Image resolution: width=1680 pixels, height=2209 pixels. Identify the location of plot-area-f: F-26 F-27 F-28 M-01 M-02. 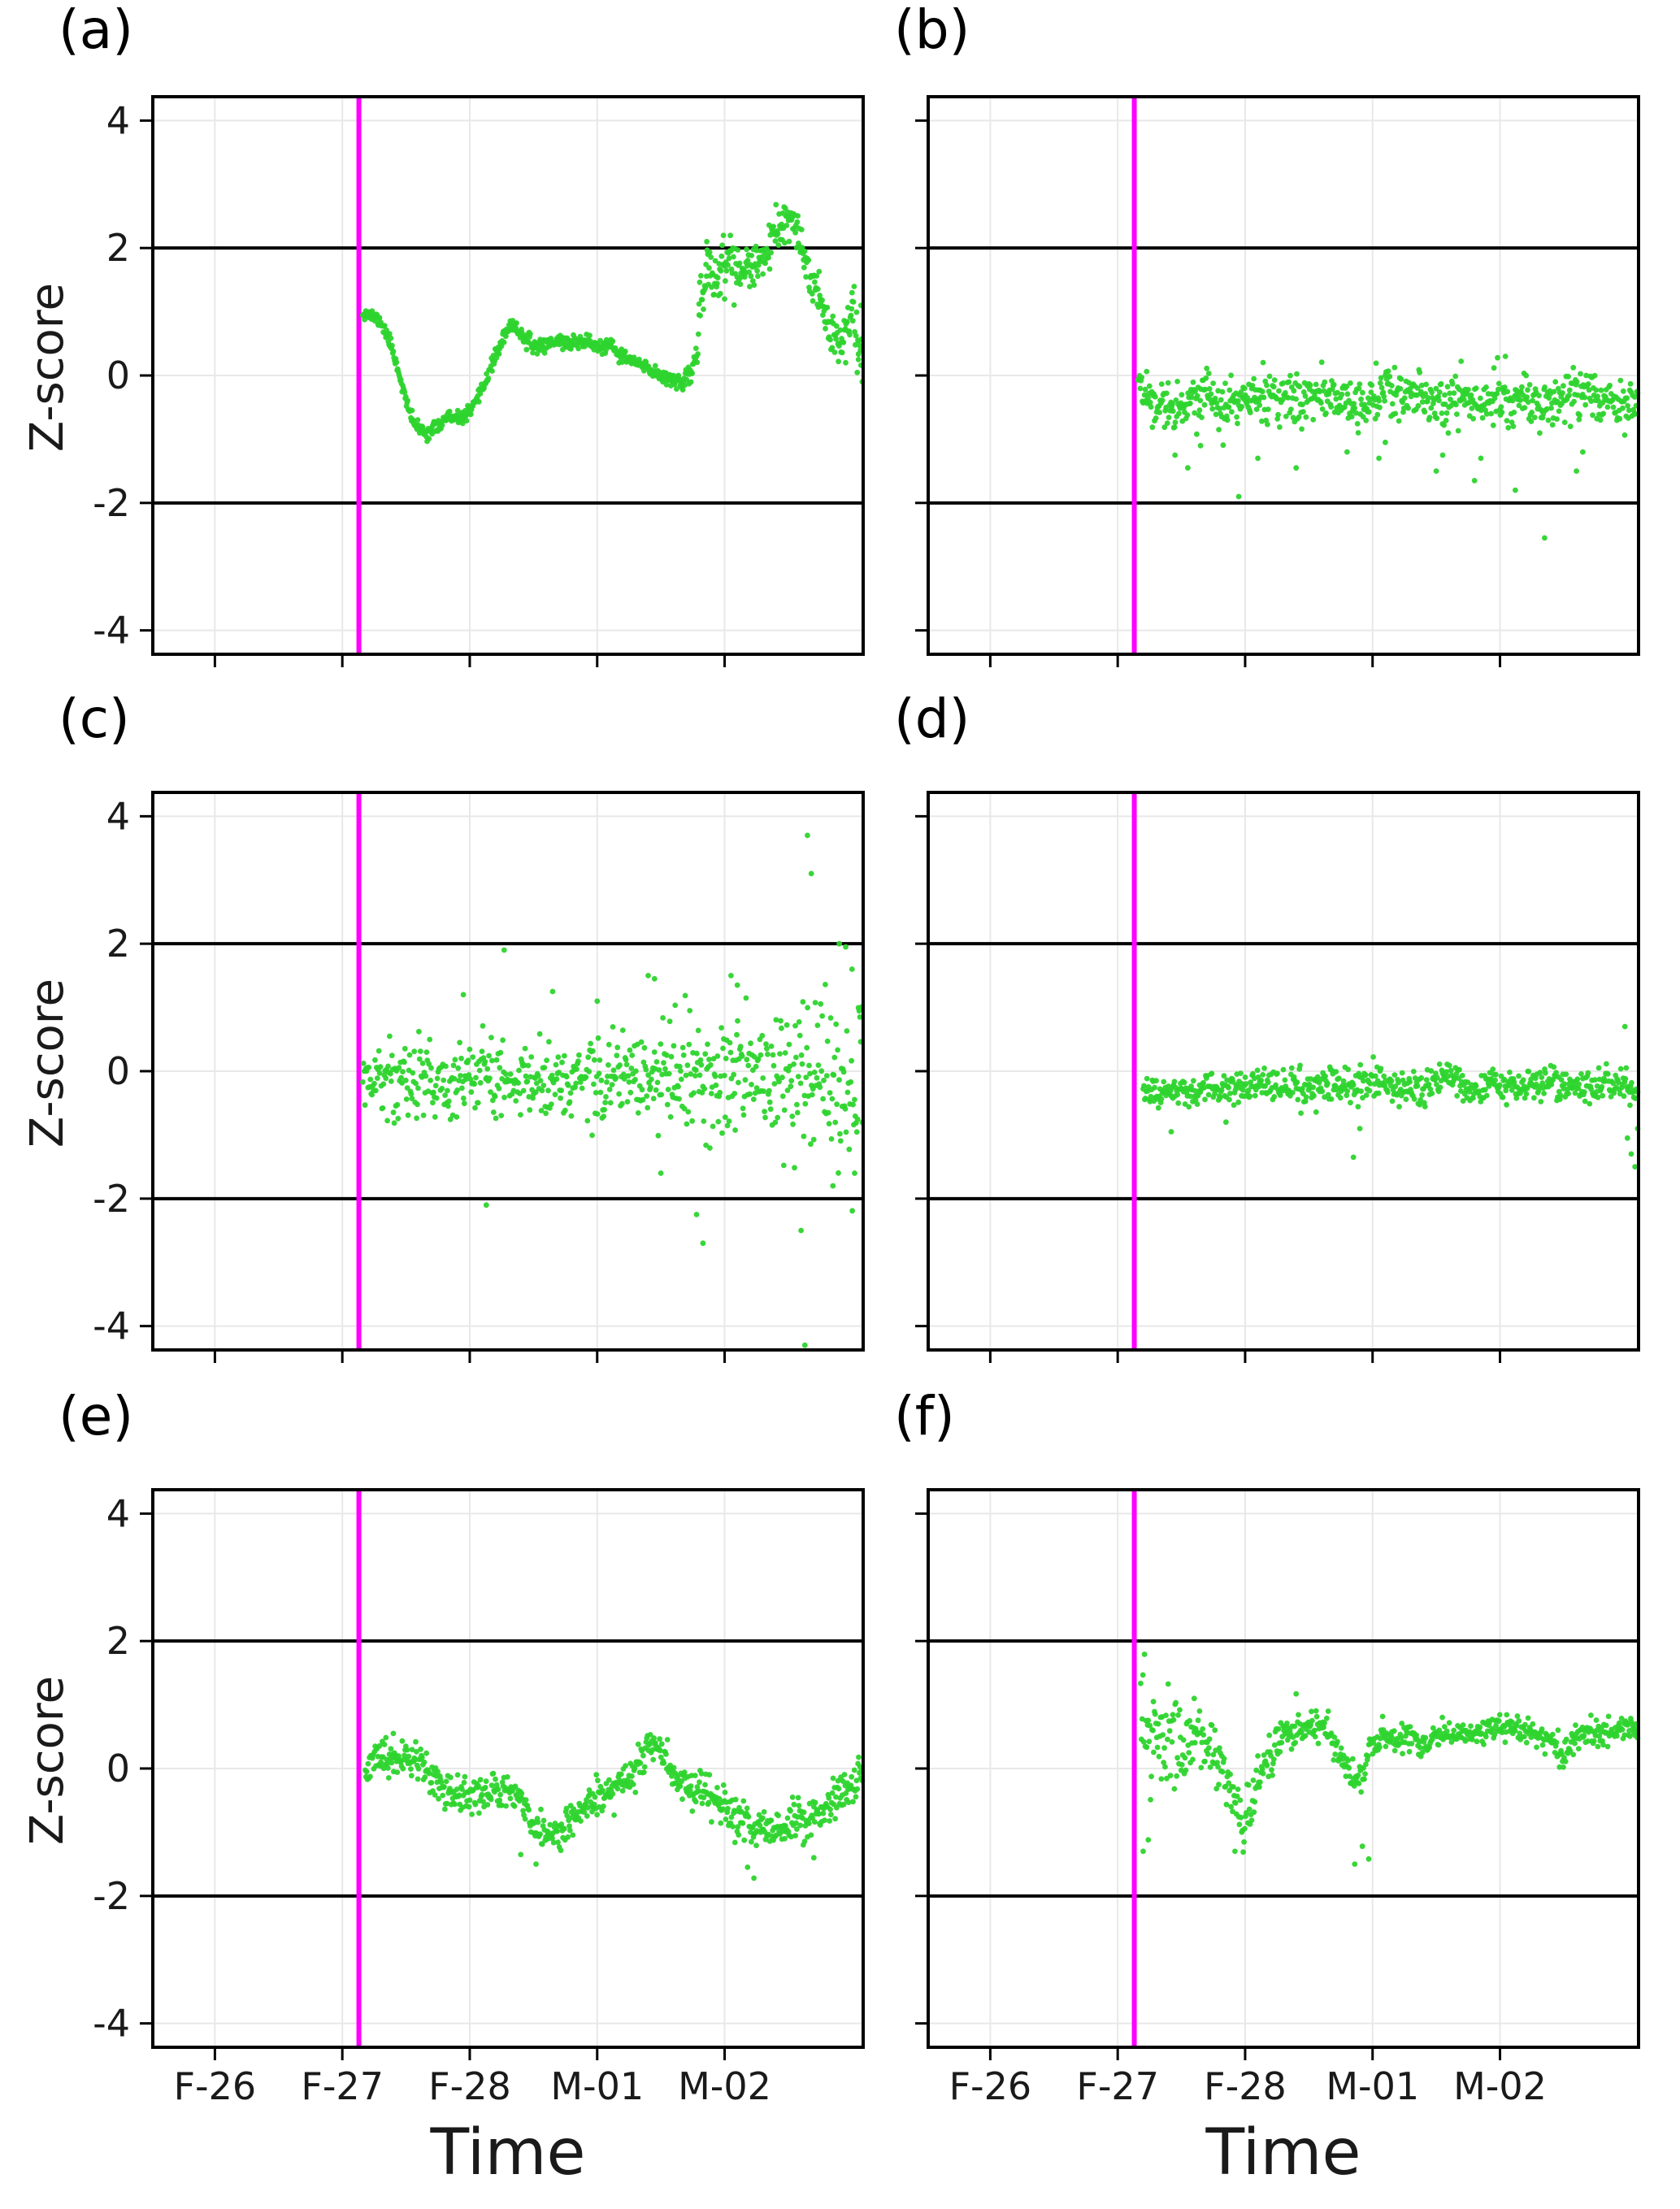
(1278, 1798).